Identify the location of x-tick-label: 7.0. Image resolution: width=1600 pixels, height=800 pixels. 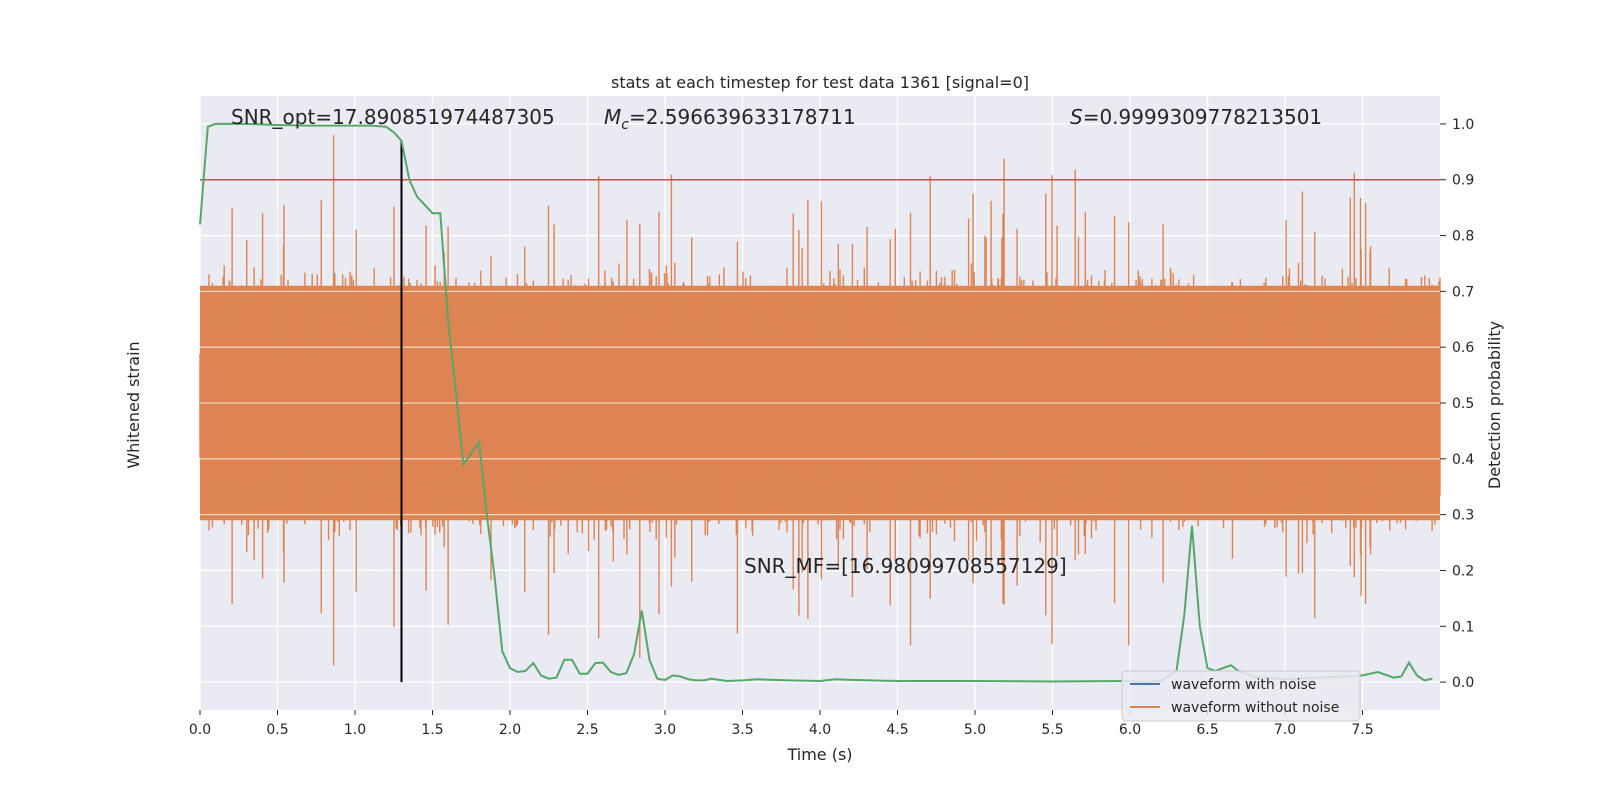
(1285, 730).